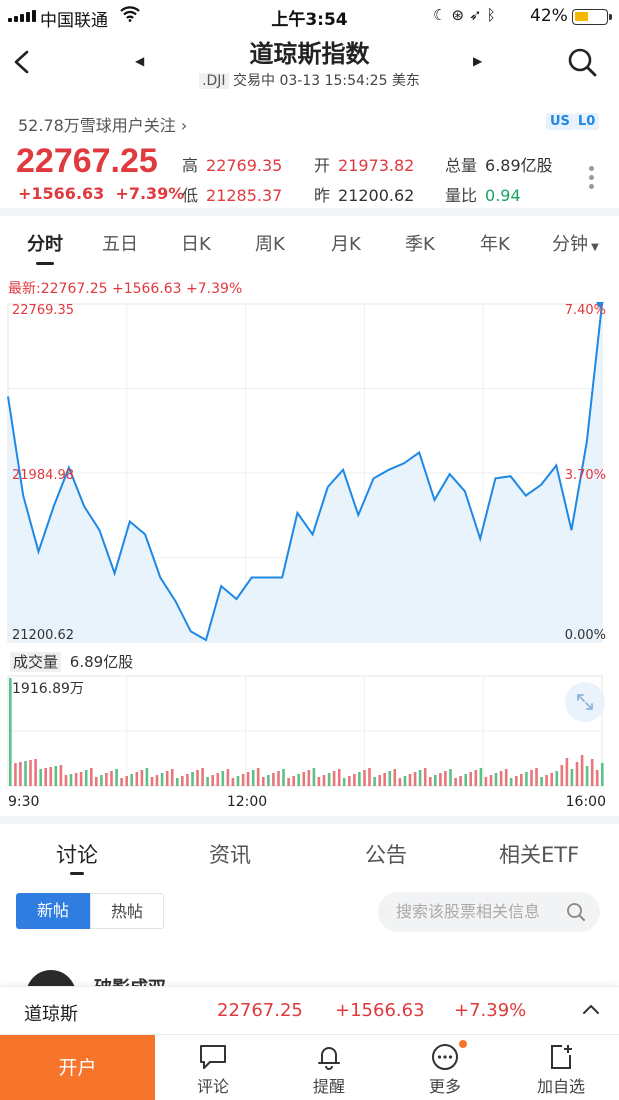 The width and height of the screenshot is (619, 1100). What do you see at coordinates (23, 62) in the screenshot?
I see `back-button` at bounding box center [23, 62].